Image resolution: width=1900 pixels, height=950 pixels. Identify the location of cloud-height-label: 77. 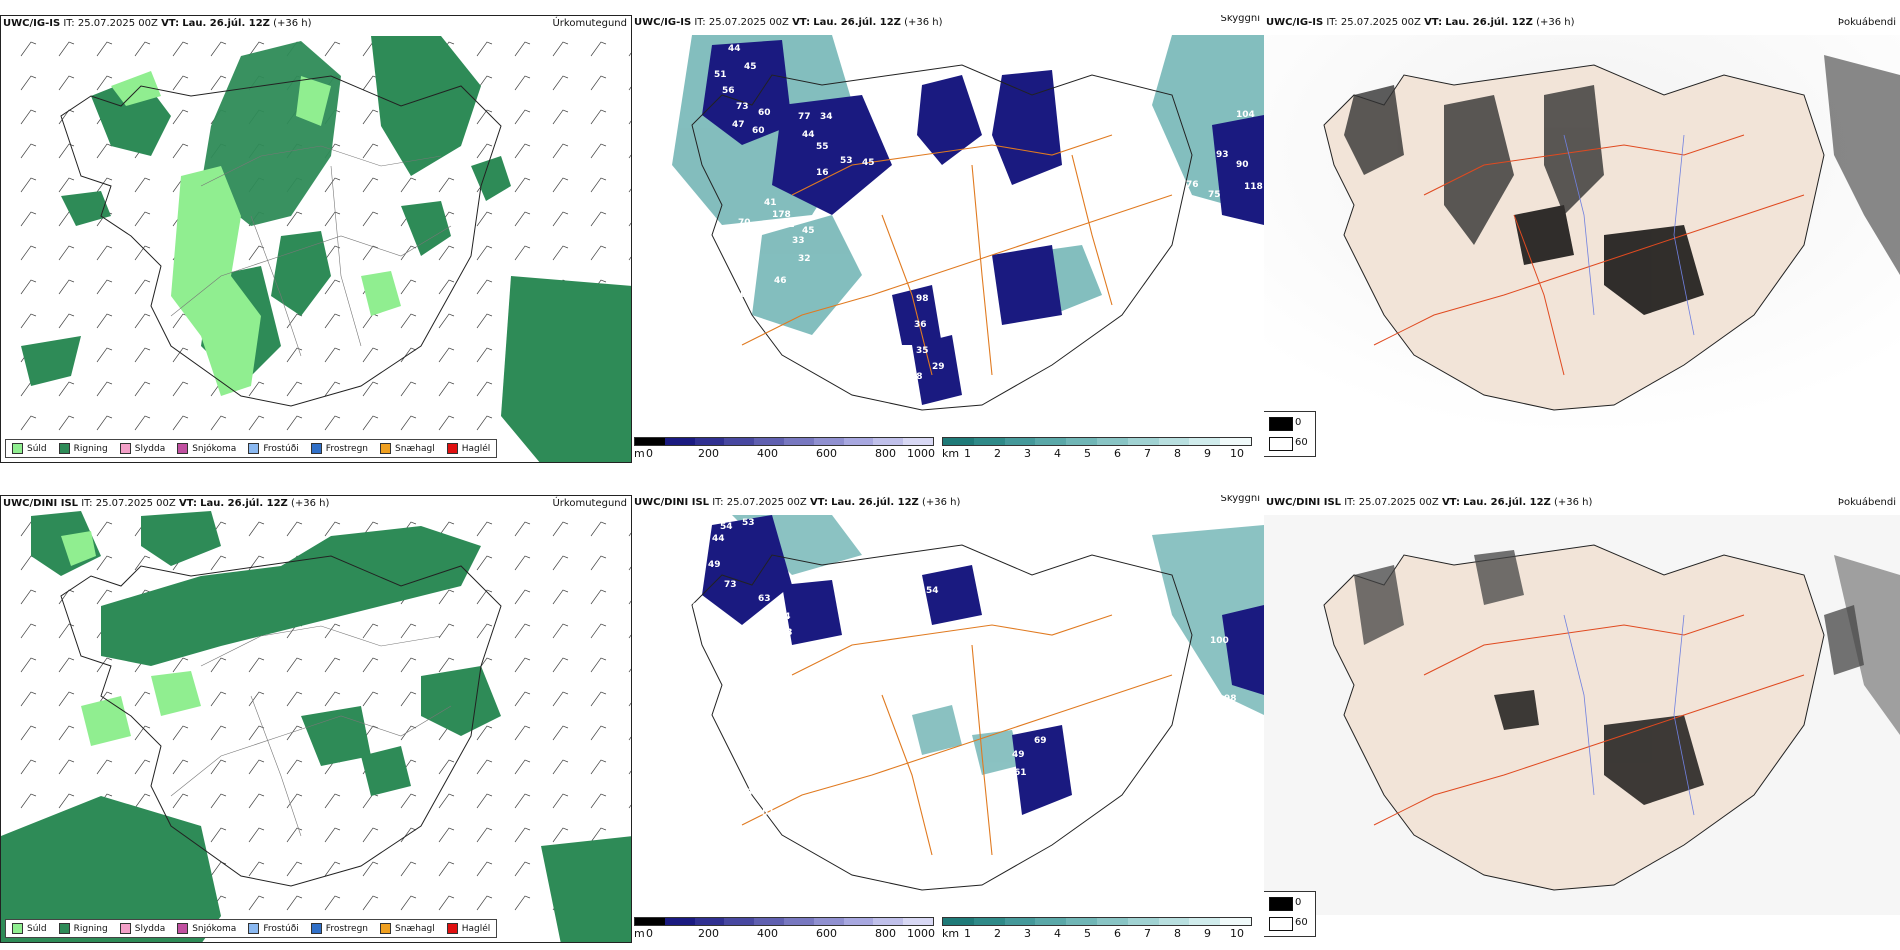
(804, 117).